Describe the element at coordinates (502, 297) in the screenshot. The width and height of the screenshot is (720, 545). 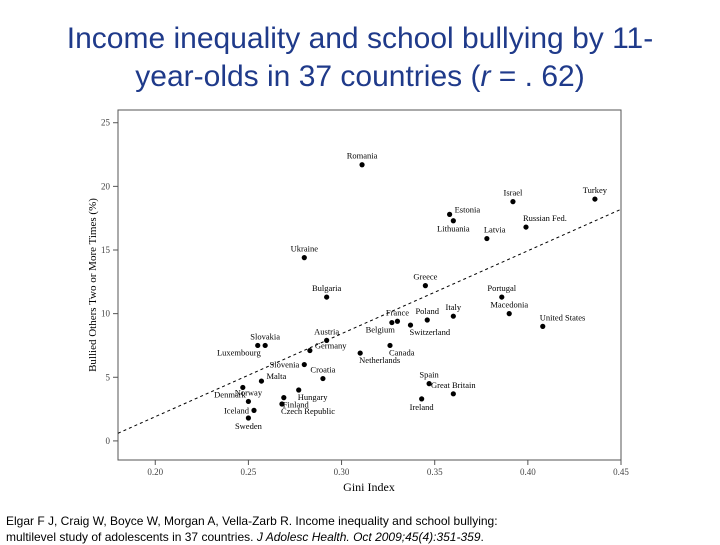
I see `data-point-portugal` at that location.